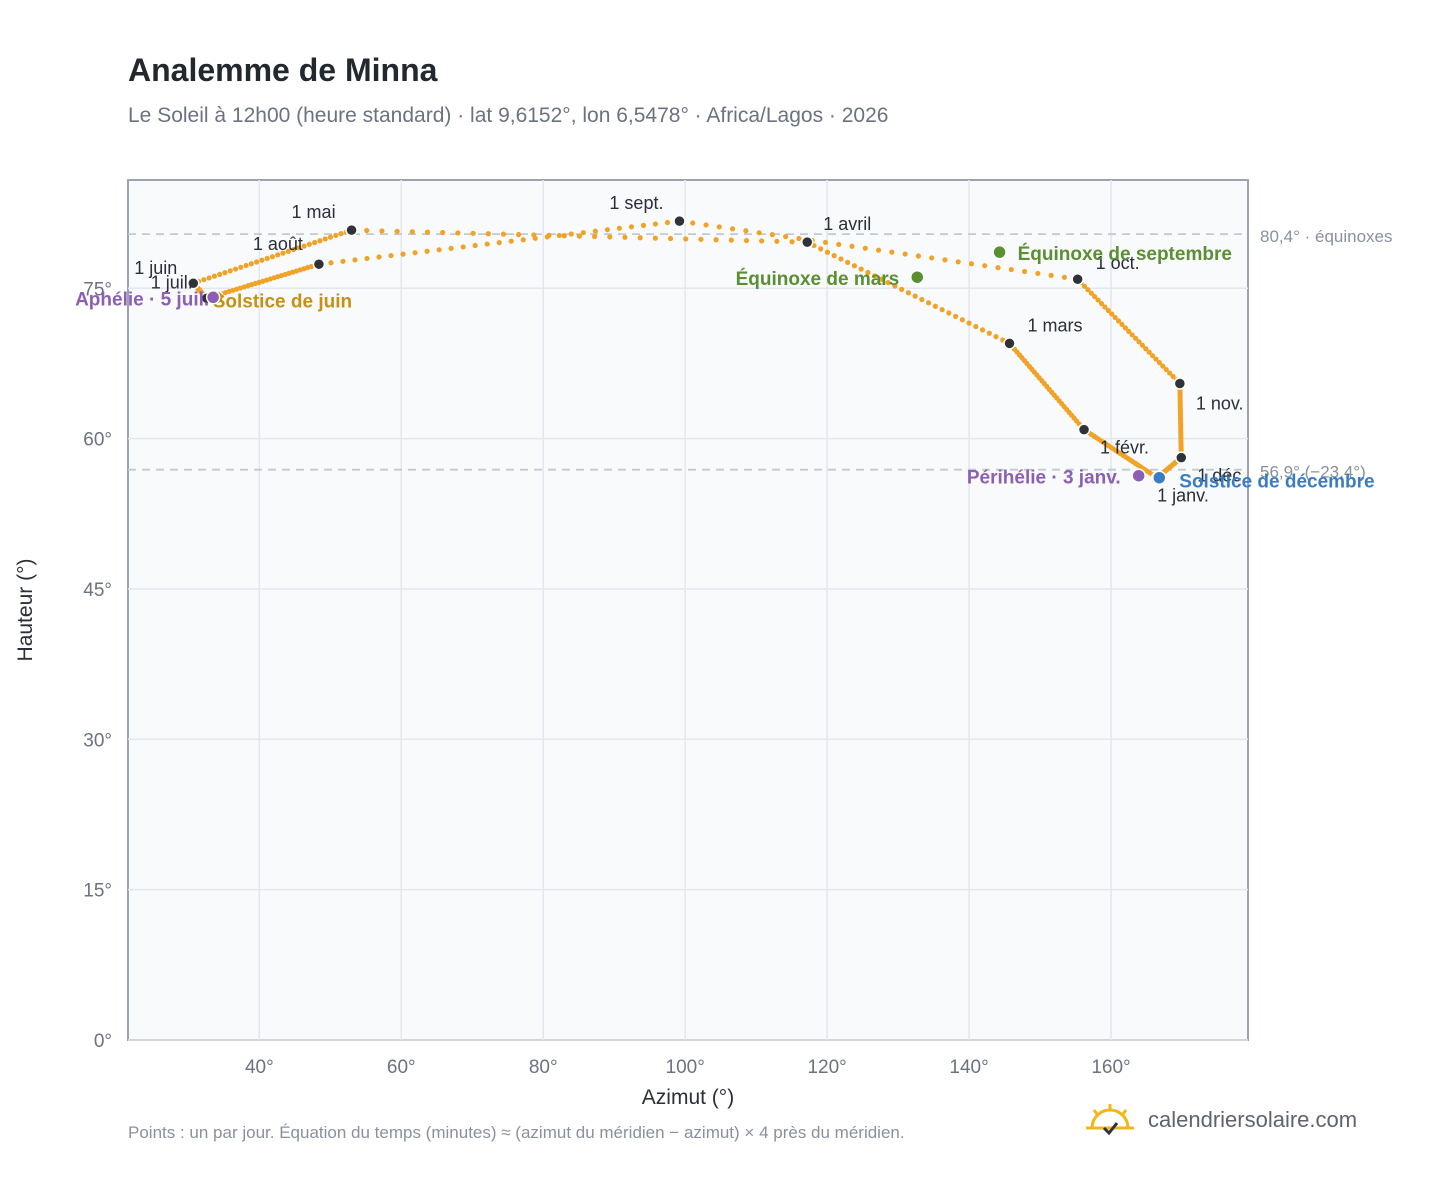 This screenshot has height=1188, width=1448. I want to click on special-label: Aphélie · 5 juil., so click(142, 299).